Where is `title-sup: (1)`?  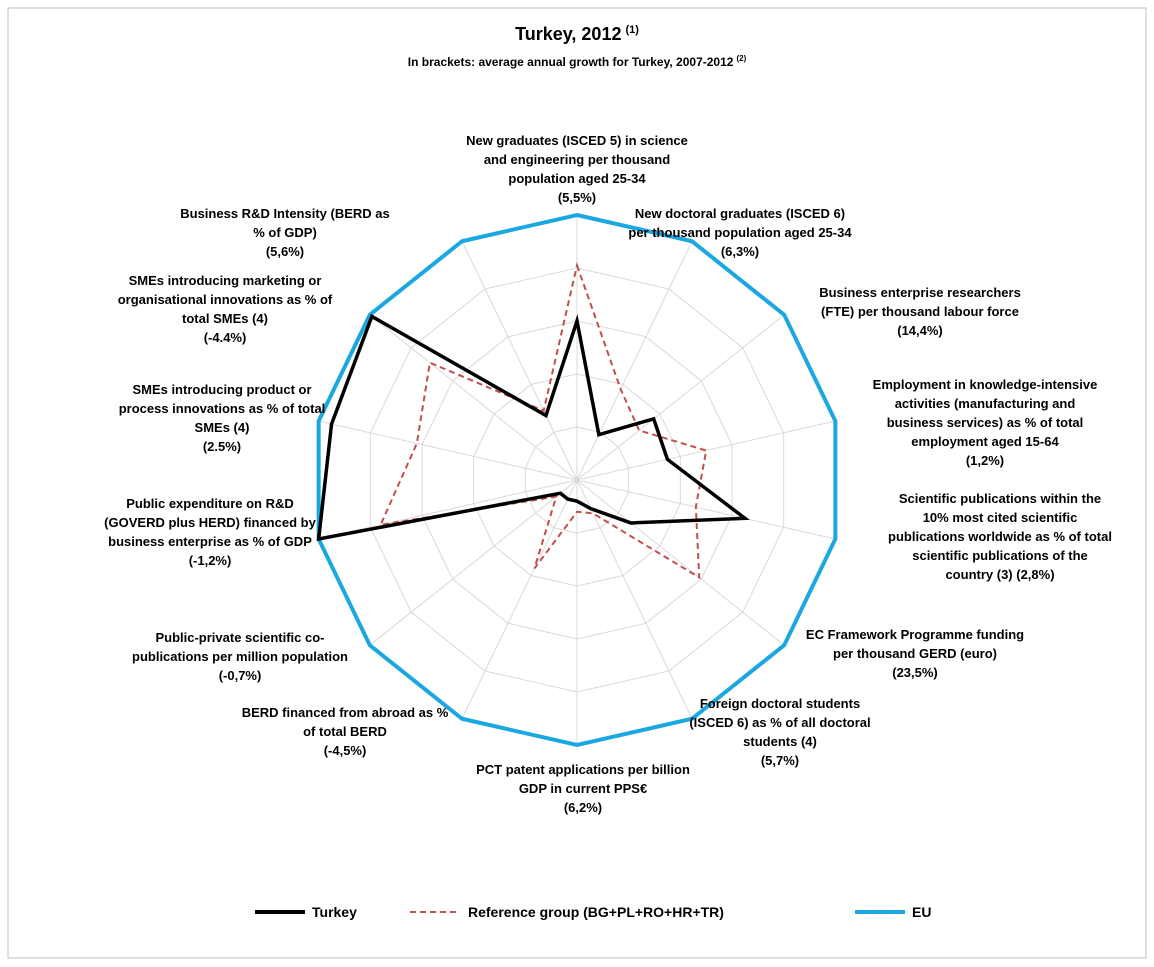 title-sup: (1) is located at coordinates (632, 30).